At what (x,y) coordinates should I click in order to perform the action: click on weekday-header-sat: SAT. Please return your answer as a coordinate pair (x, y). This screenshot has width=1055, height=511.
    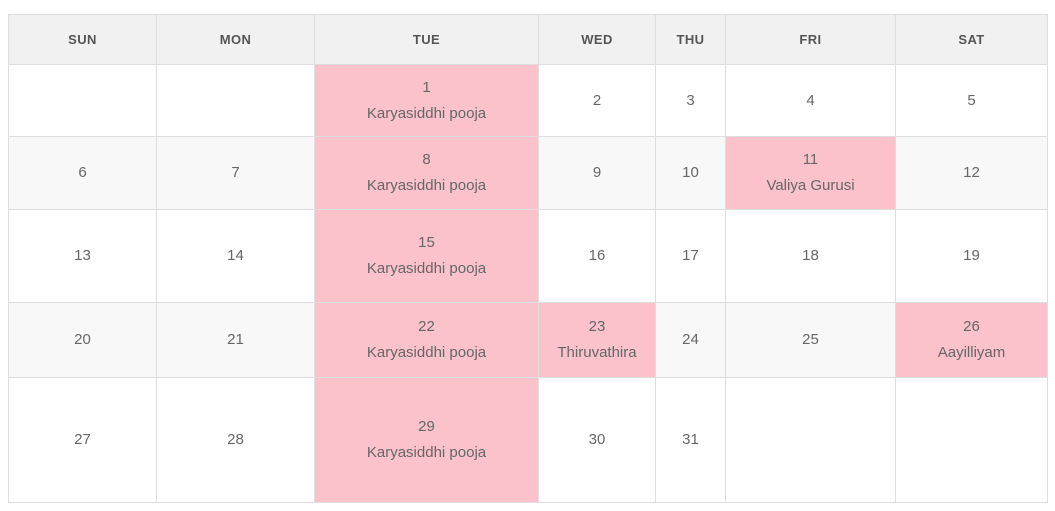
    Looking at the image, I should click on (971, 39).